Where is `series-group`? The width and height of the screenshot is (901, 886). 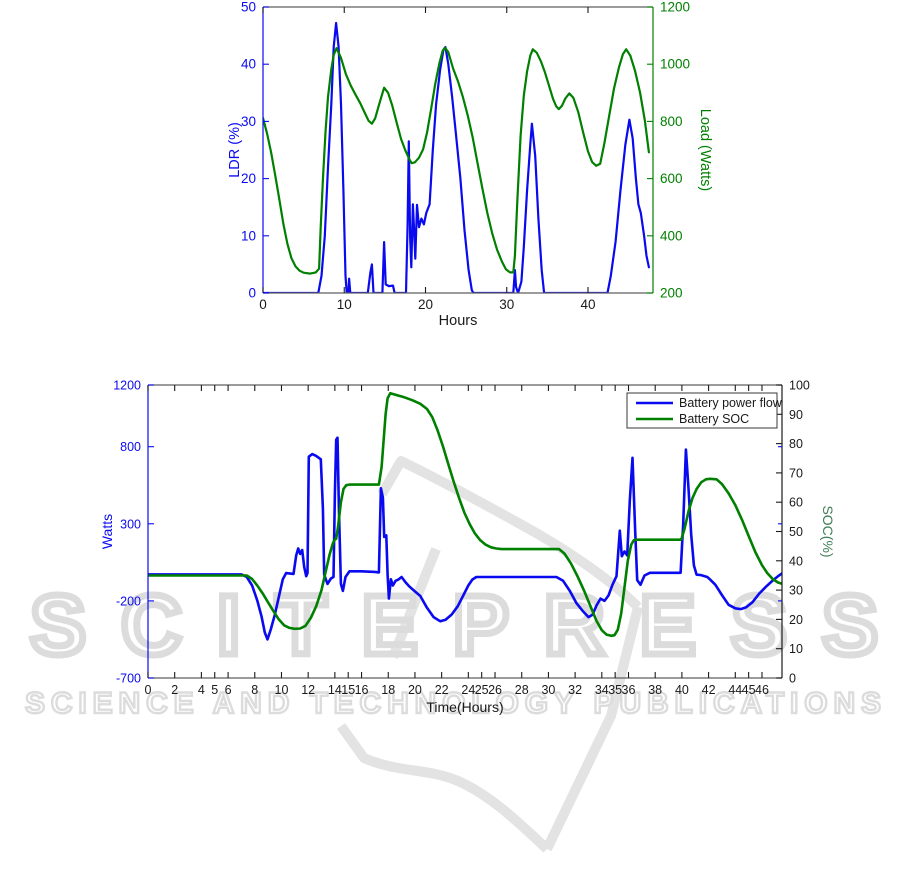
series-group is located at coordinates (457, 157).